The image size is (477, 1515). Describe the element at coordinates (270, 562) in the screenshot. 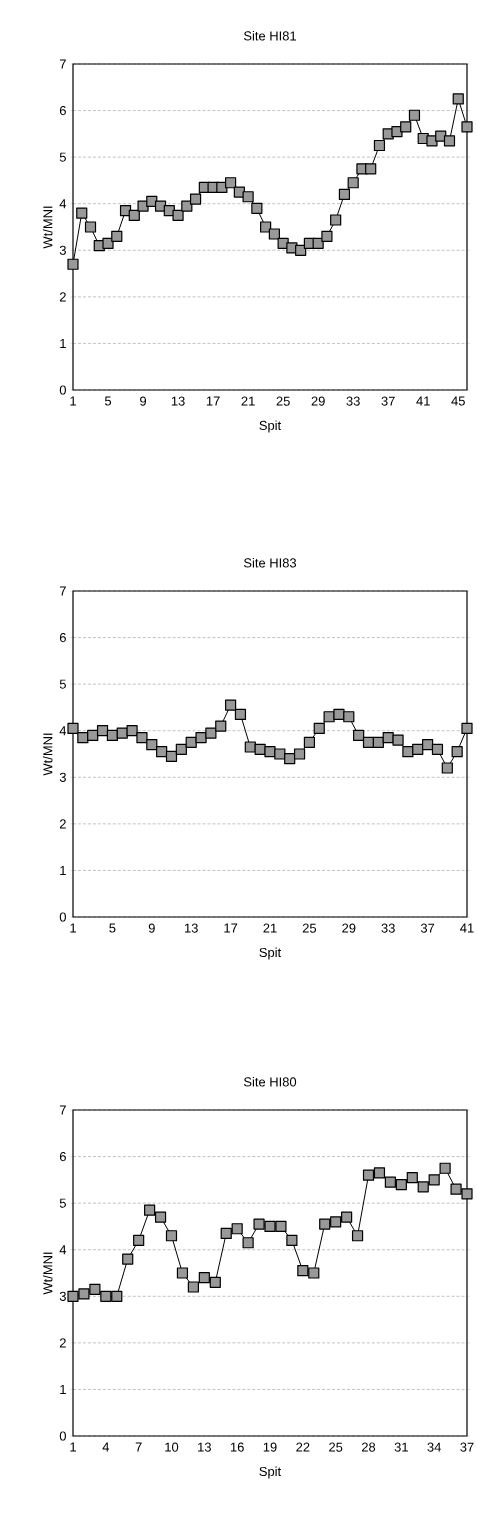

I see `chart-title: Site HI83` at that location.